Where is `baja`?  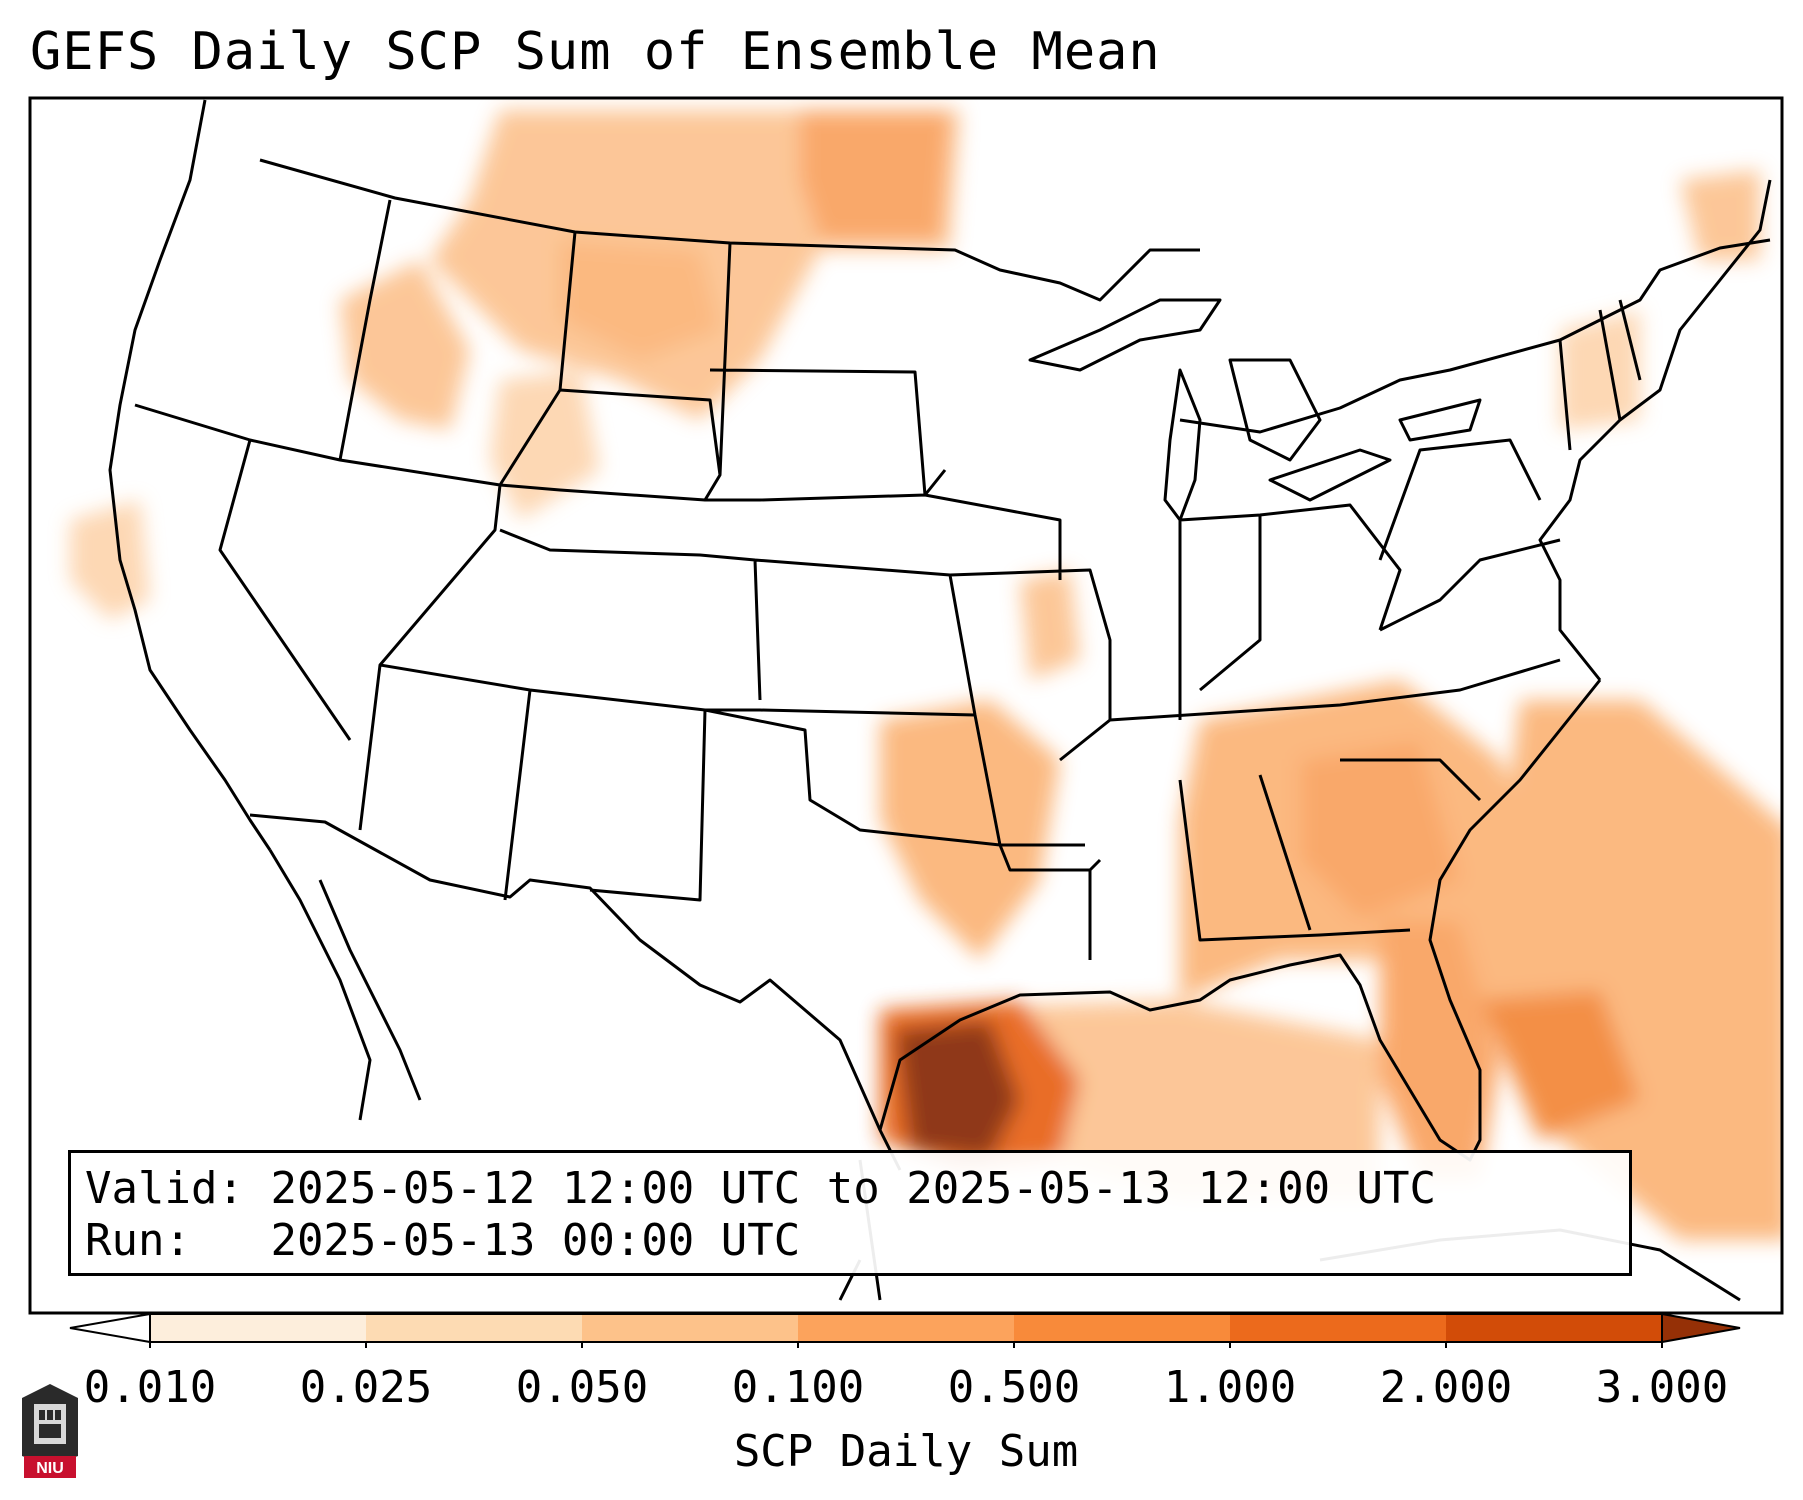 baja is located at coordinates (345, 985).